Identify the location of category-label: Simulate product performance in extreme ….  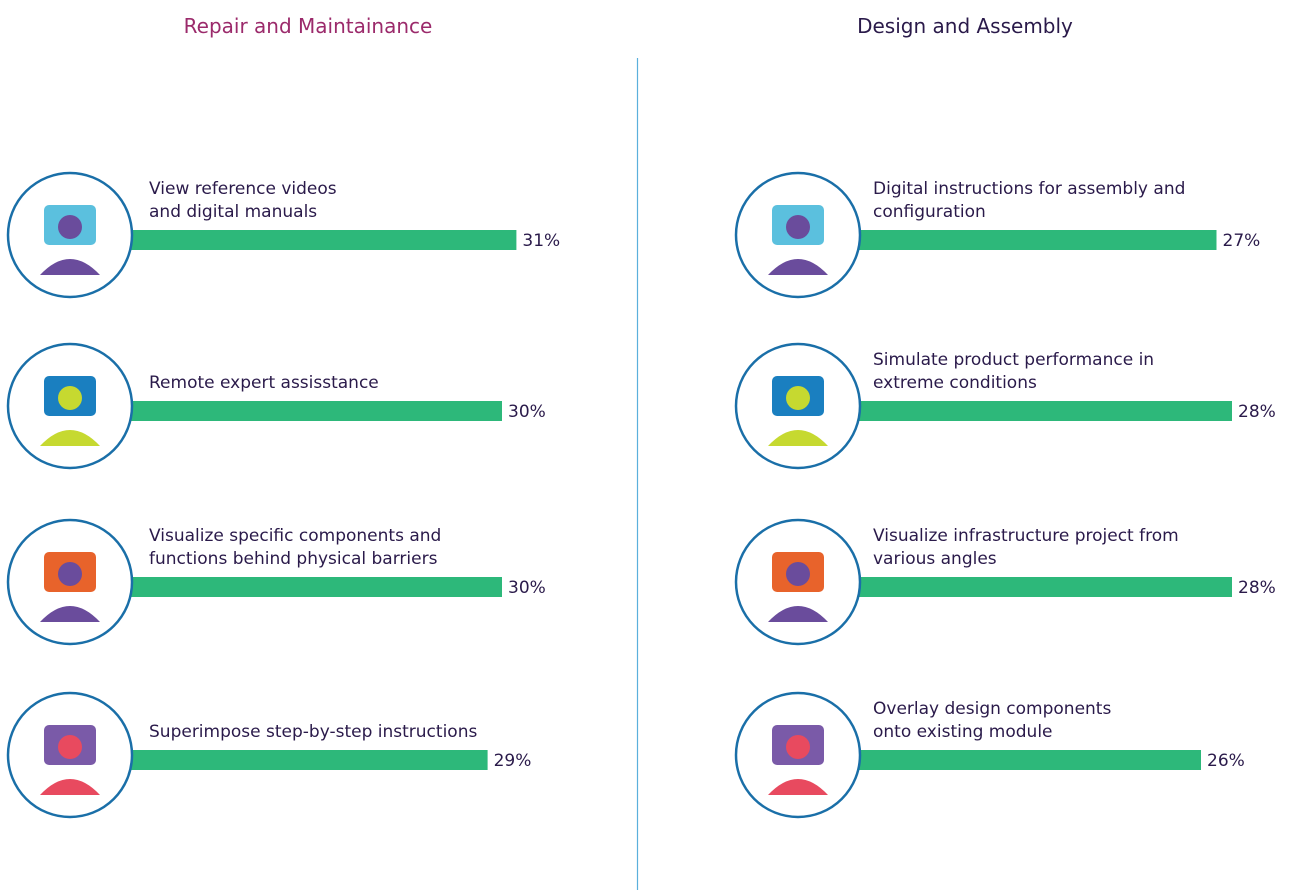
(1014, 371).